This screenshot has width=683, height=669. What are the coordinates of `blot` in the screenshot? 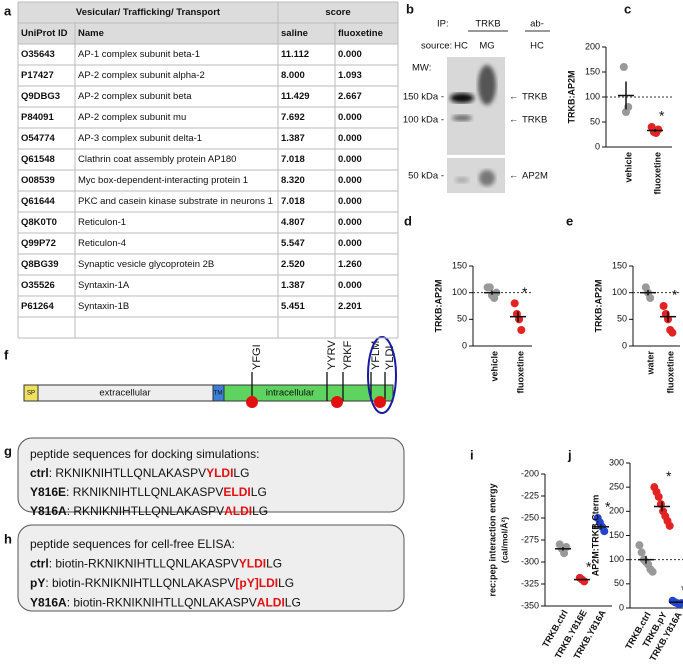 It's located at (476, 175).